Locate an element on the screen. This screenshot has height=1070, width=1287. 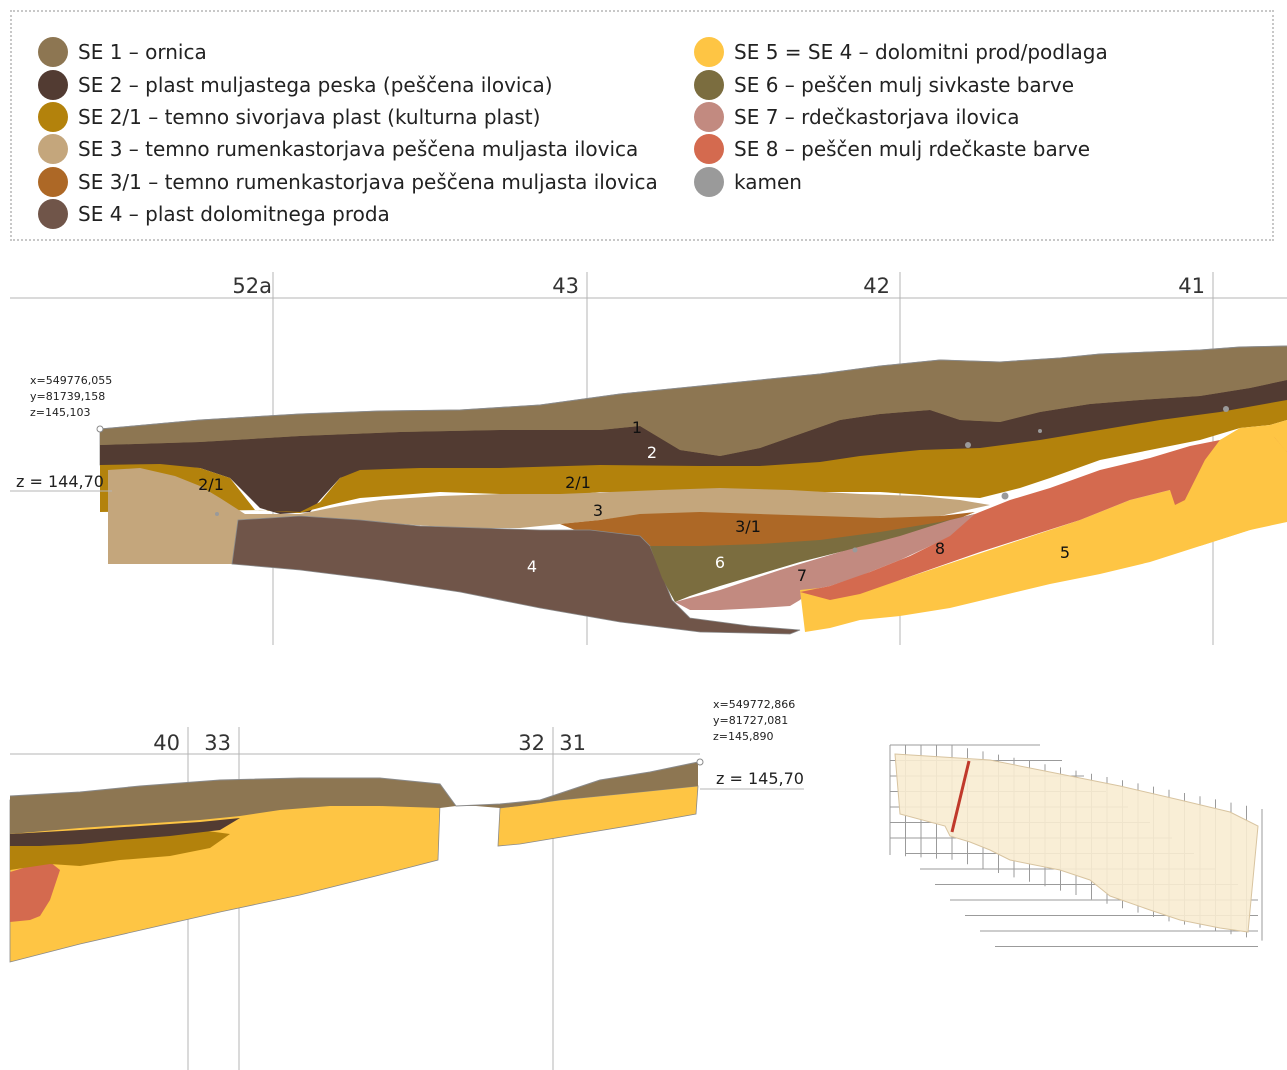
grid-label-41: 41 is located at coordinates (1191, 286).